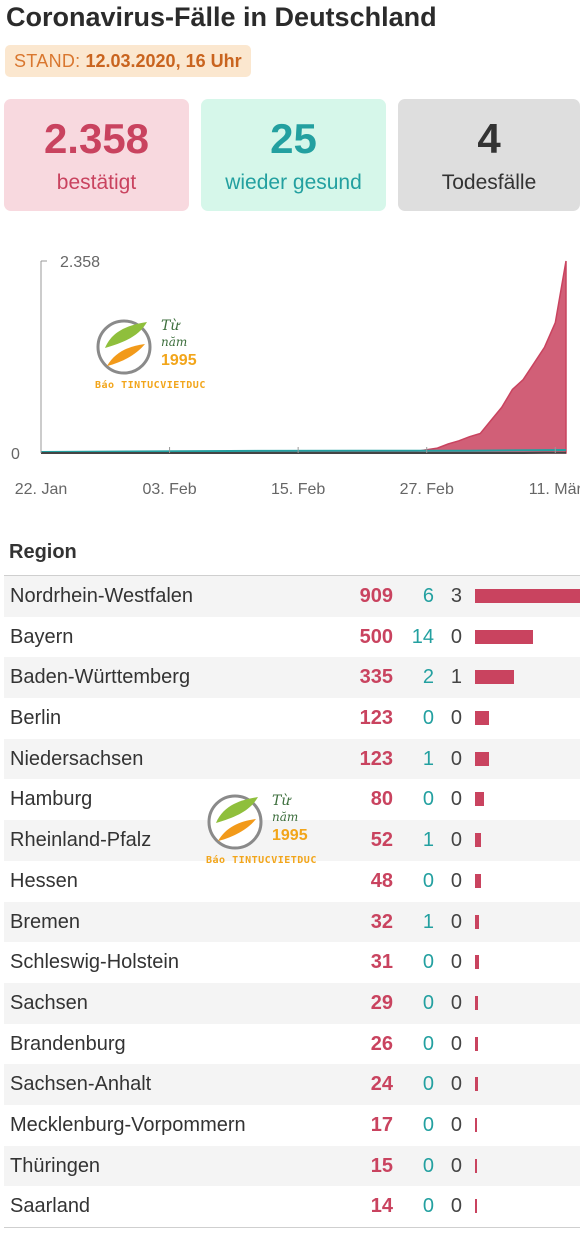 The height and width of the screenshot is (1237, 580). What do you see at coordinates (36, 718) in the screenshot?
I see `region-name: Berlin` at bounding box center [36, 718].